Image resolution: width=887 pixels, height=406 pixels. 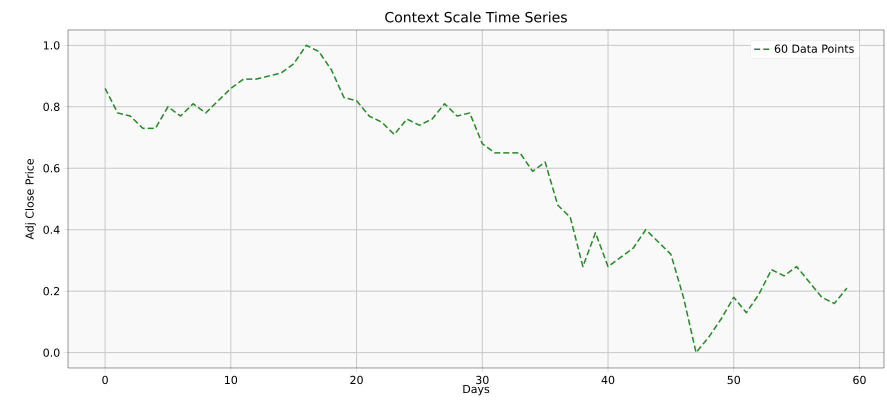 I want to click on x-tick-label: 0, so click(x=105, y=380).